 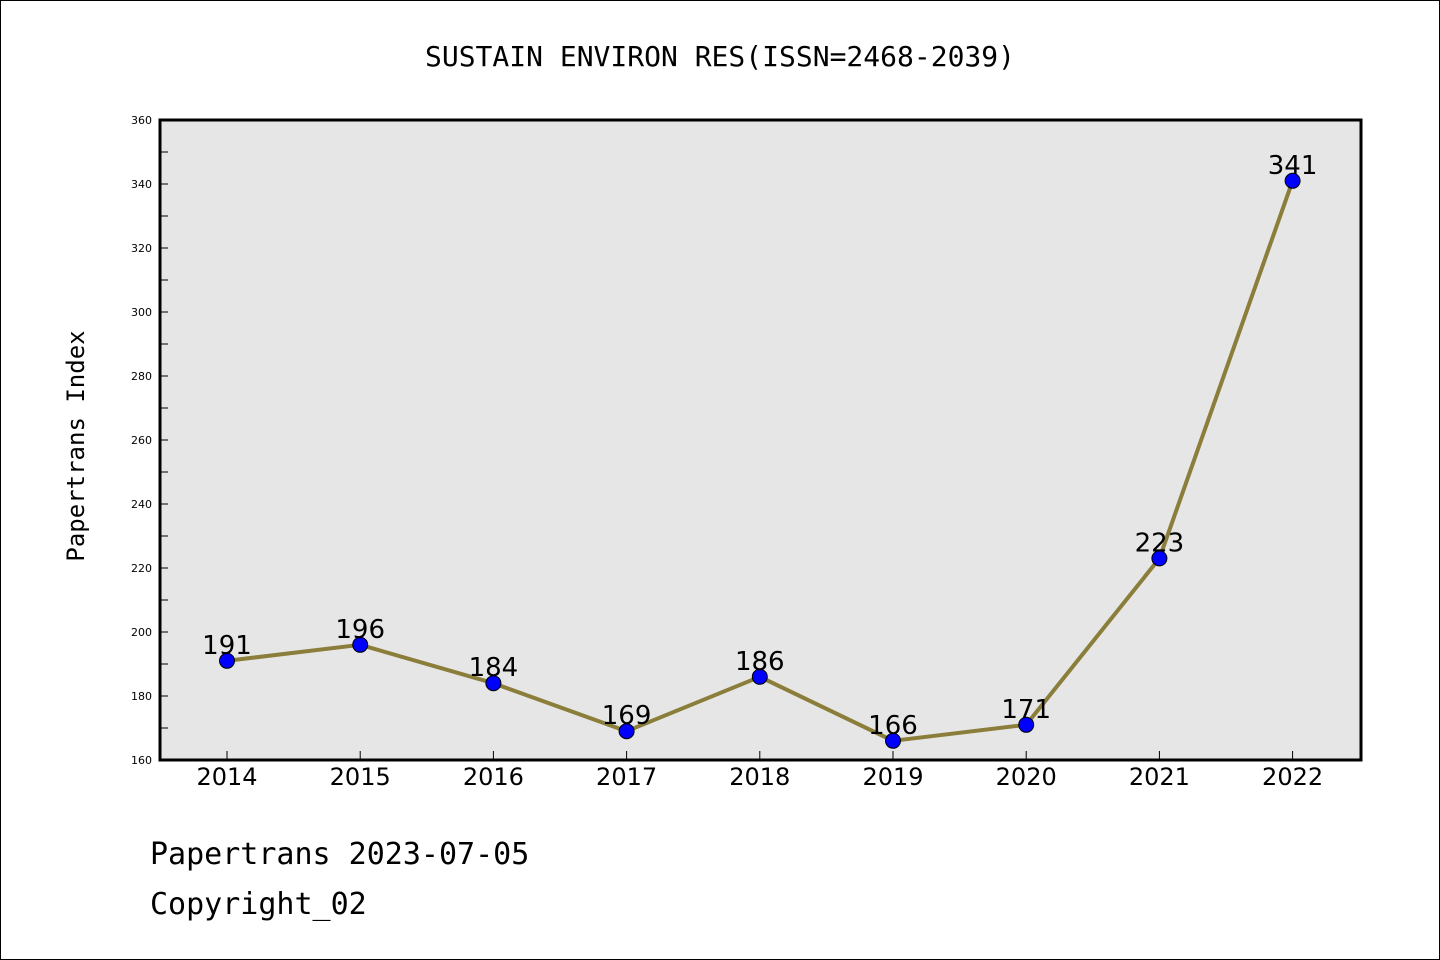 What do you see at coordinates (760, 662) in the screenshot?
I see `data-label: 186` at bounding box center [760, 662].